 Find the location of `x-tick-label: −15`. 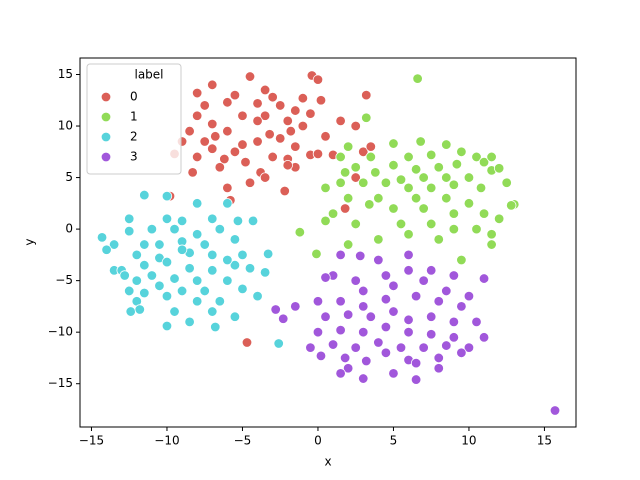

x-tick-label: −15 is located at coordinates (91, 441).